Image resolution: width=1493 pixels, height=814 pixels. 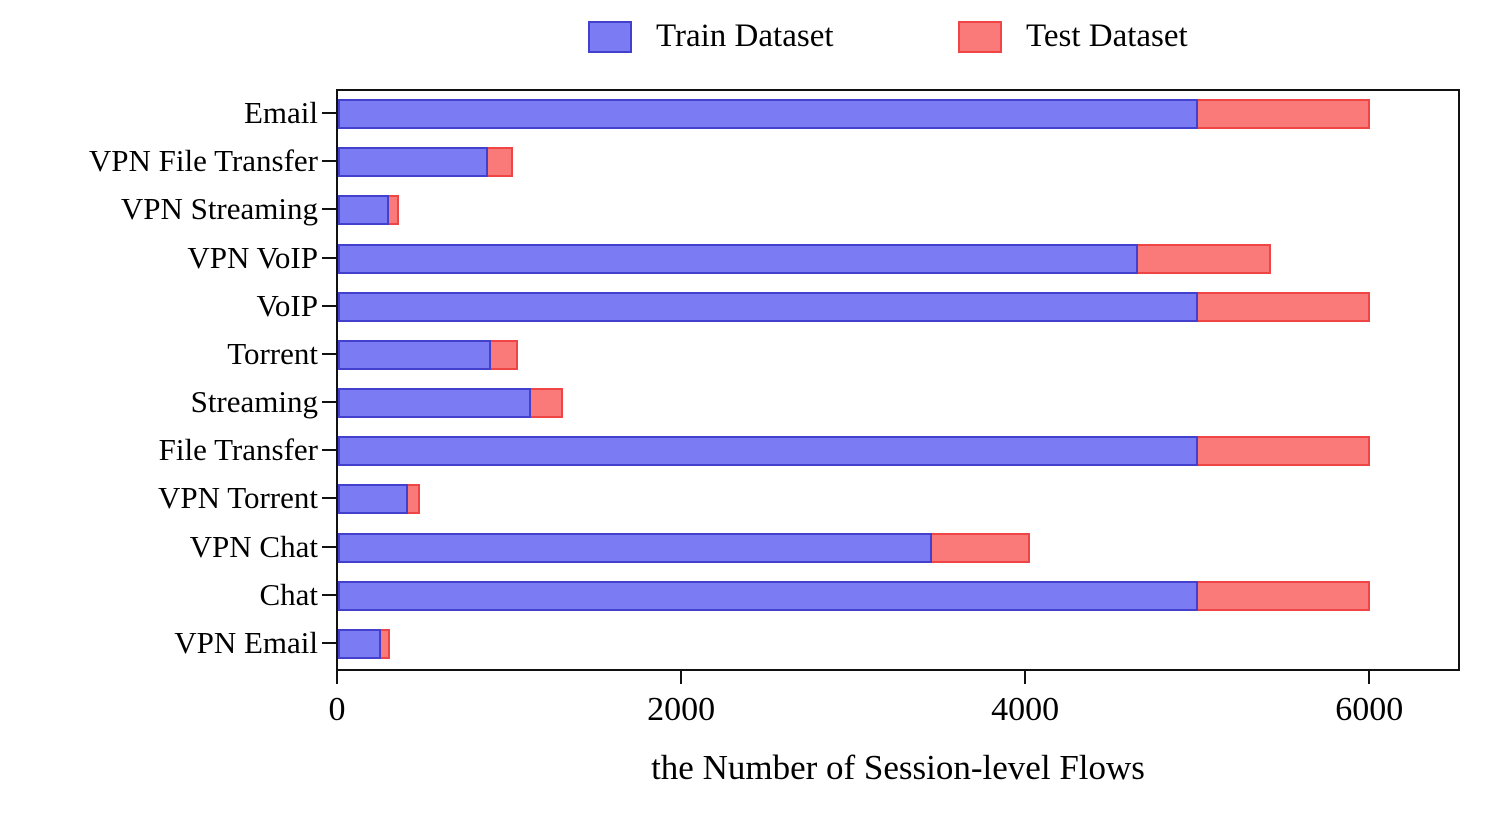 What do you see at coordinates (413, 162) in the screenshot?
I see `bar-train-vpn-file-transfer` at bounding box center [413, 162].